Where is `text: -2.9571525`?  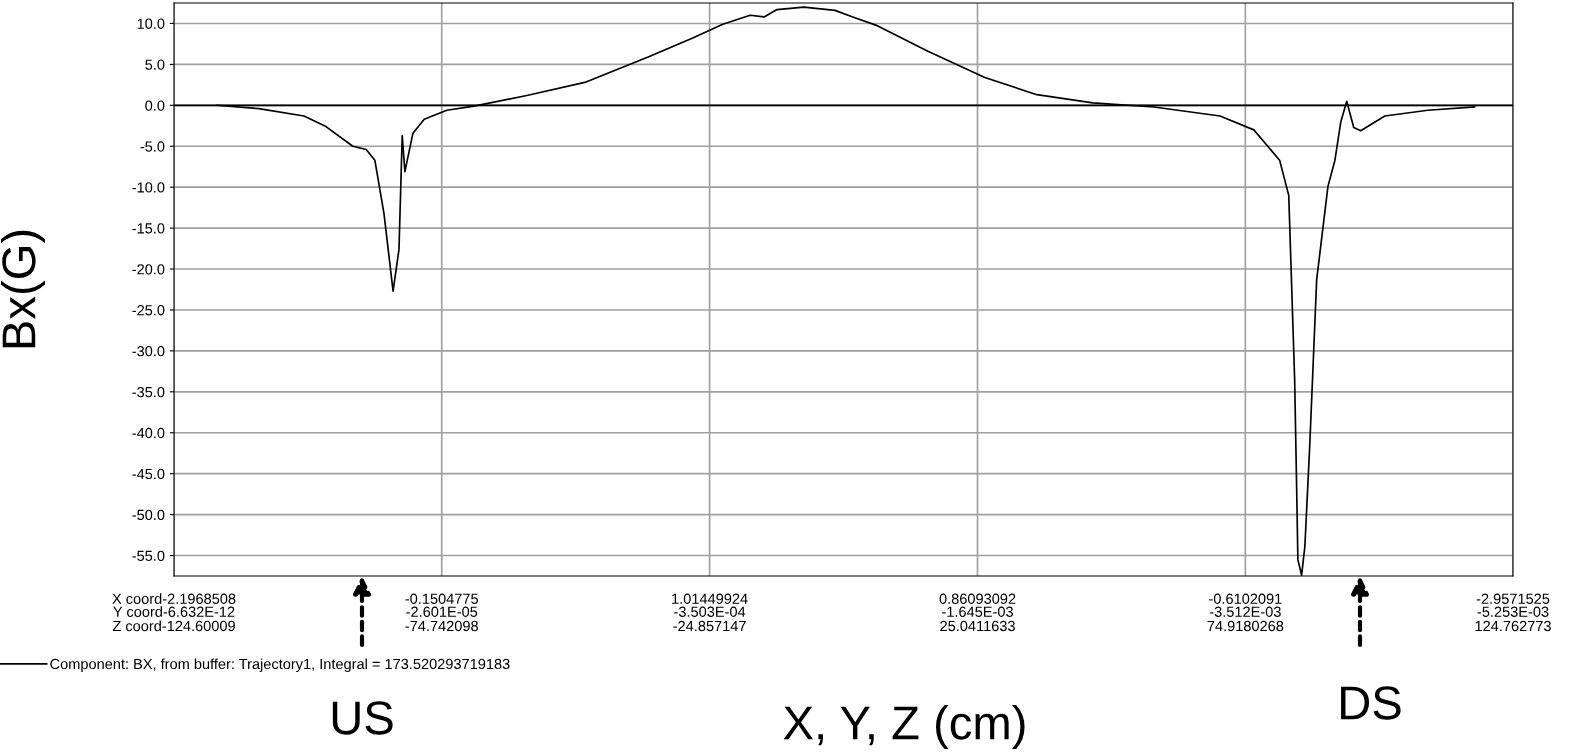 text: -2.9571525 is located at coordinates (1513, 598).